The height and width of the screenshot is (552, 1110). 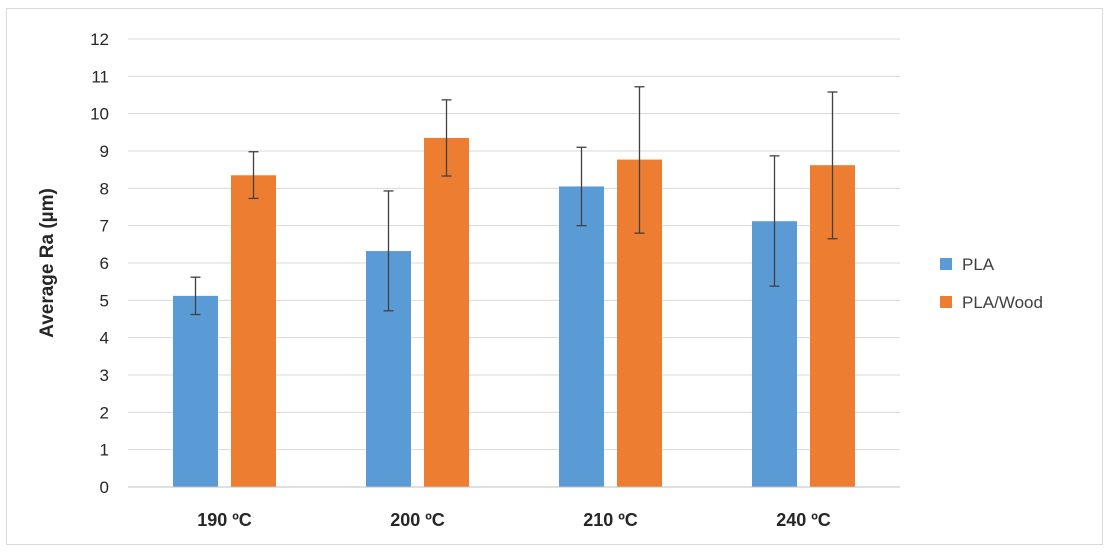 I want to click on y-tick-label: 7, so click(x=104, y=226).